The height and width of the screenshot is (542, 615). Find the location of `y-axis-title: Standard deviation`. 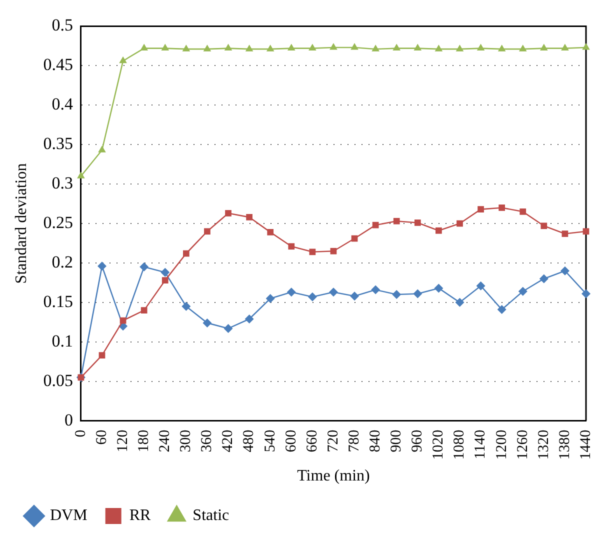

y-axis-title: Standard deviation is located at coordinates (21, 223).